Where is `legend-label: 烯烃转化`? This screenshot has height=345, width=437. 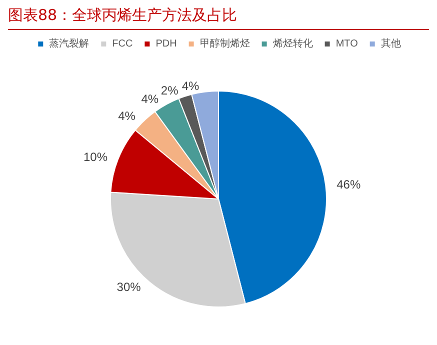
legend-label: 烯烃转化 is located at coordinates (292, 44).